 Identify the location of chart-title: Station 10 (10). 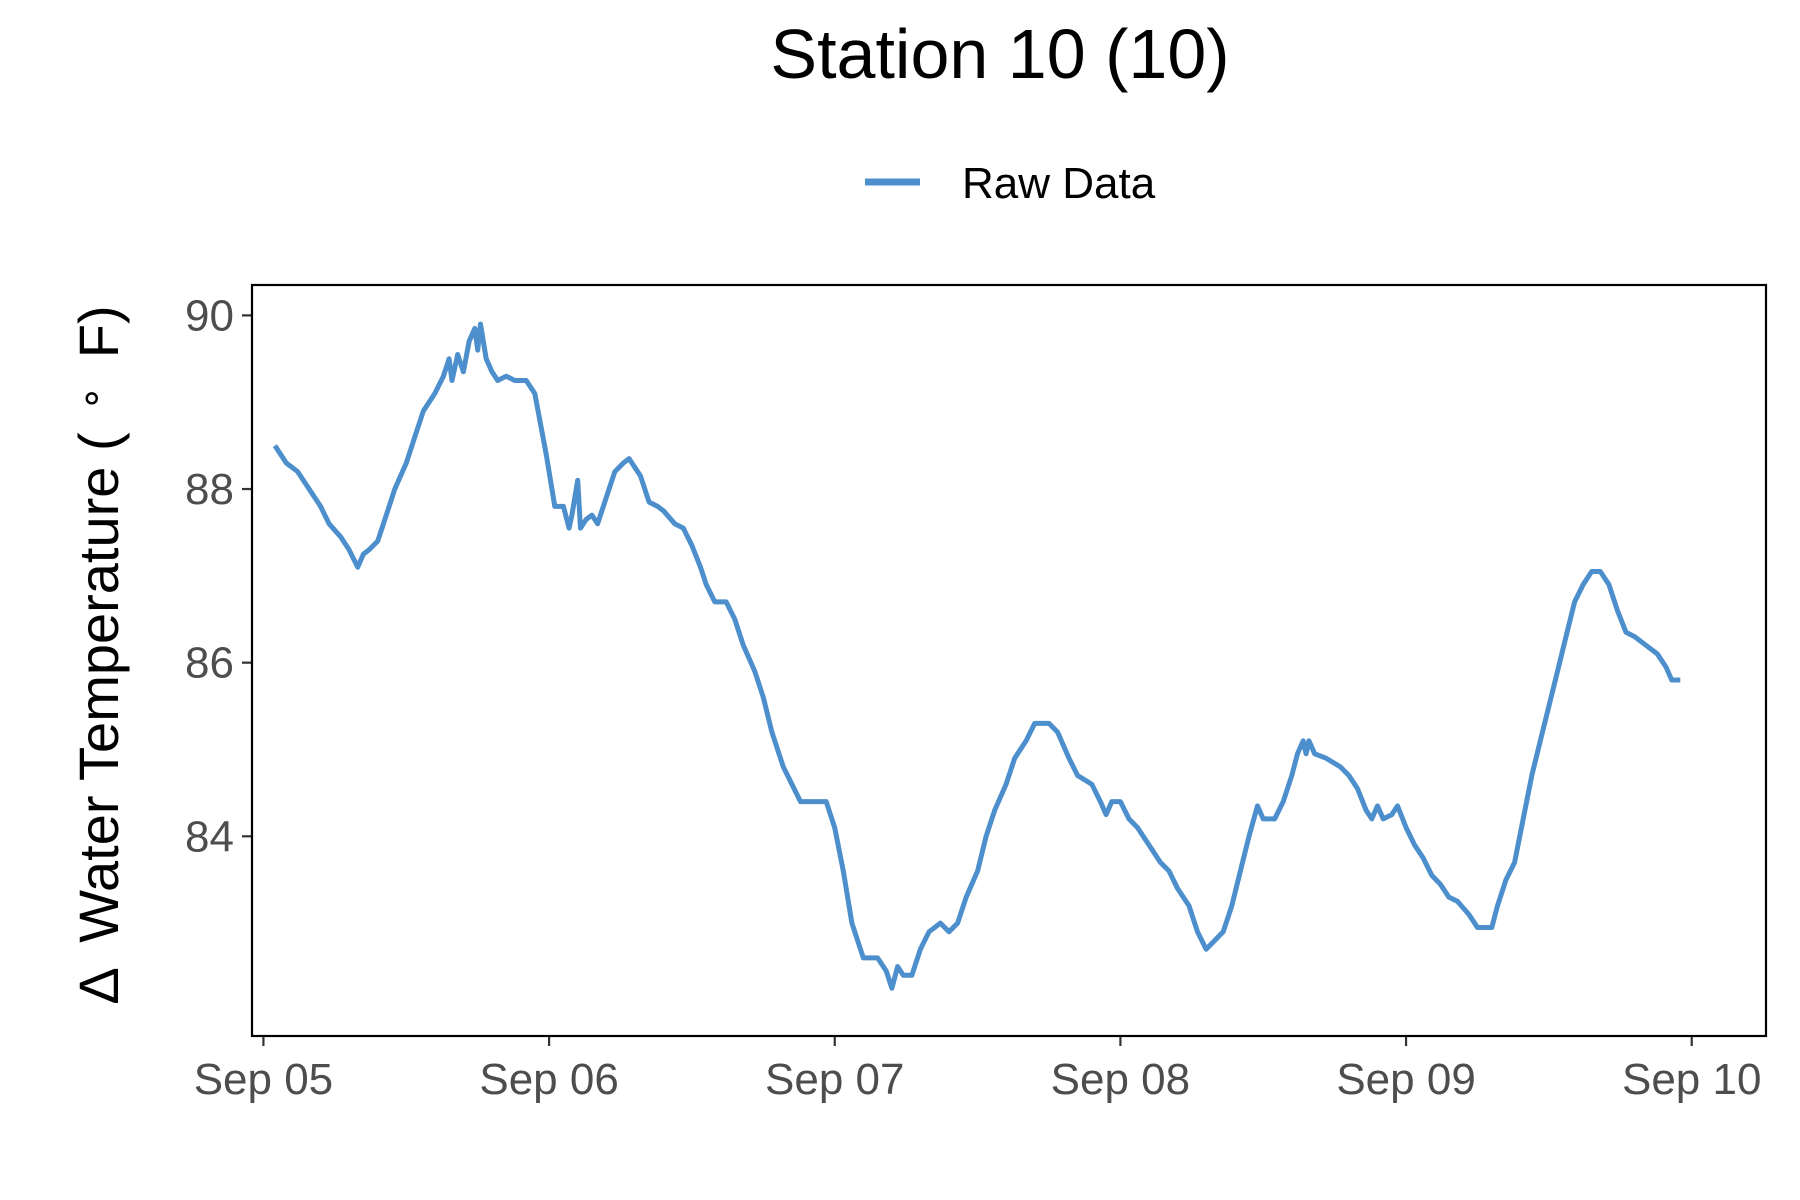
(999, 54).